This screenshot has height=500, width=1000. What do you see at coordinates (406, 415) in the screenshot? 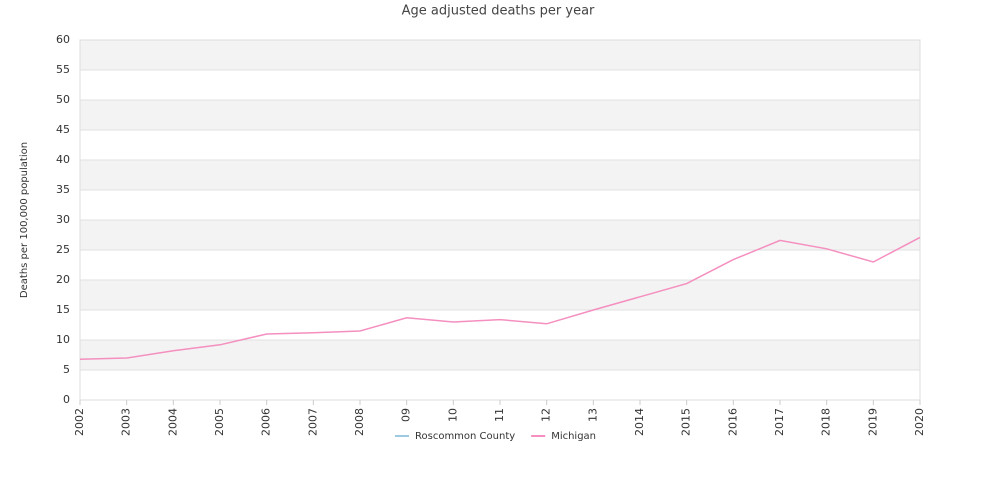
I see `x-tick-label: 09` at bounding box center [406, 415].